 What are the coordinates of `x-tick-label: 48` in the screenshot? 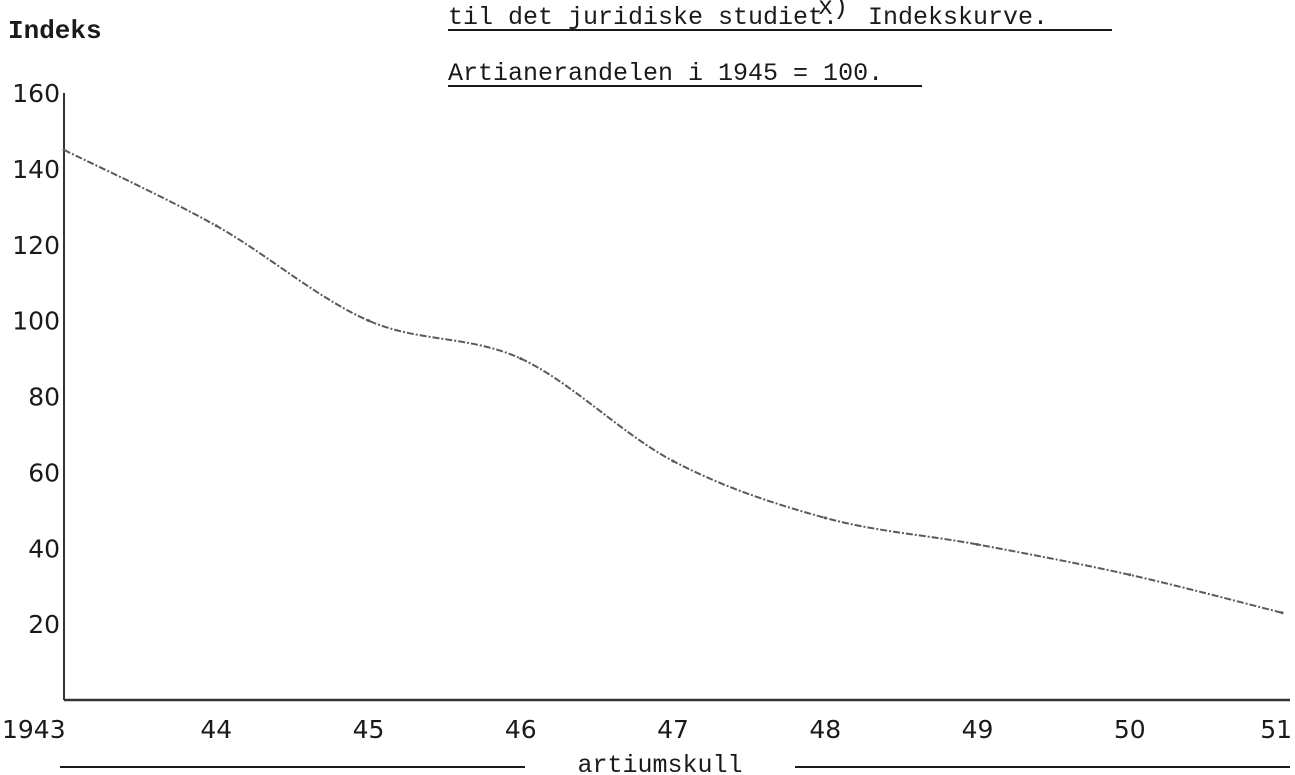 It's located at (825, 729).